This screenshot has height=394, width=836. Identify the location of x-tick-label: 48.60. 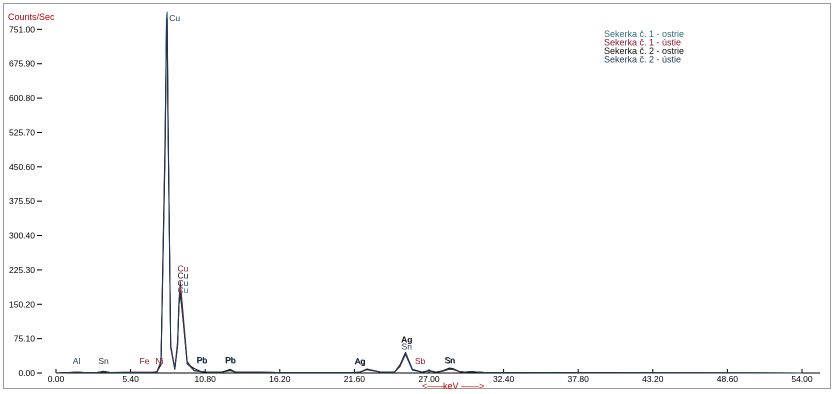
(728, 379).